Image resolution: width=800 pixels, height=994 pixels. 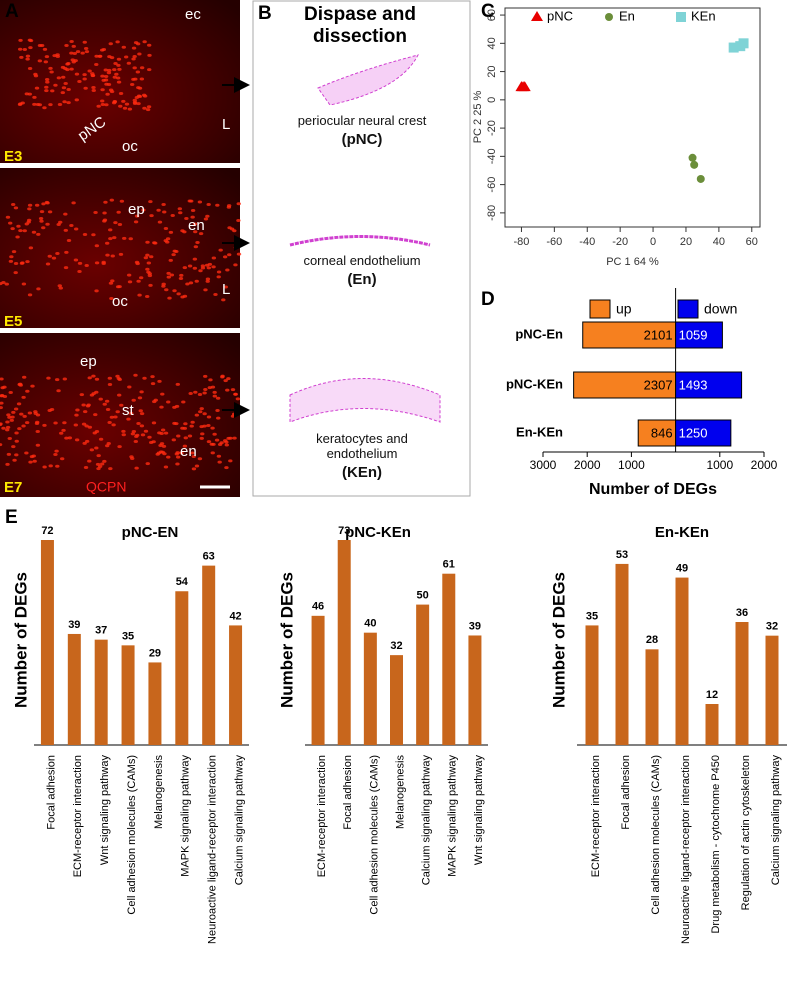 I want to click on category-label: Cell adhesion molecules (CAMs), so click(x=132, y=835).